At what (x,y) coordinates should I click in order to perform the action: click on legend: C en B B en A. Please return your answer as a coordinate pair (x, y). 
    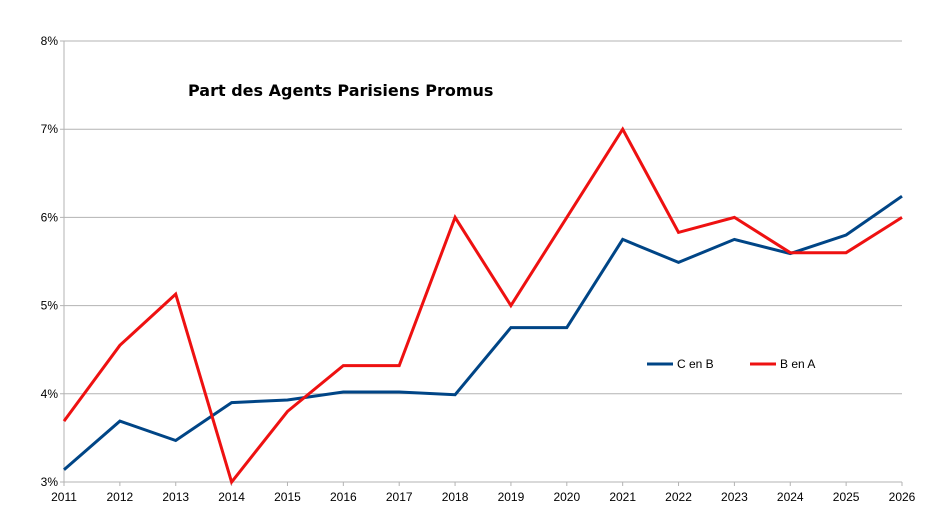
    Looking at the image, I should click on (731, 364).